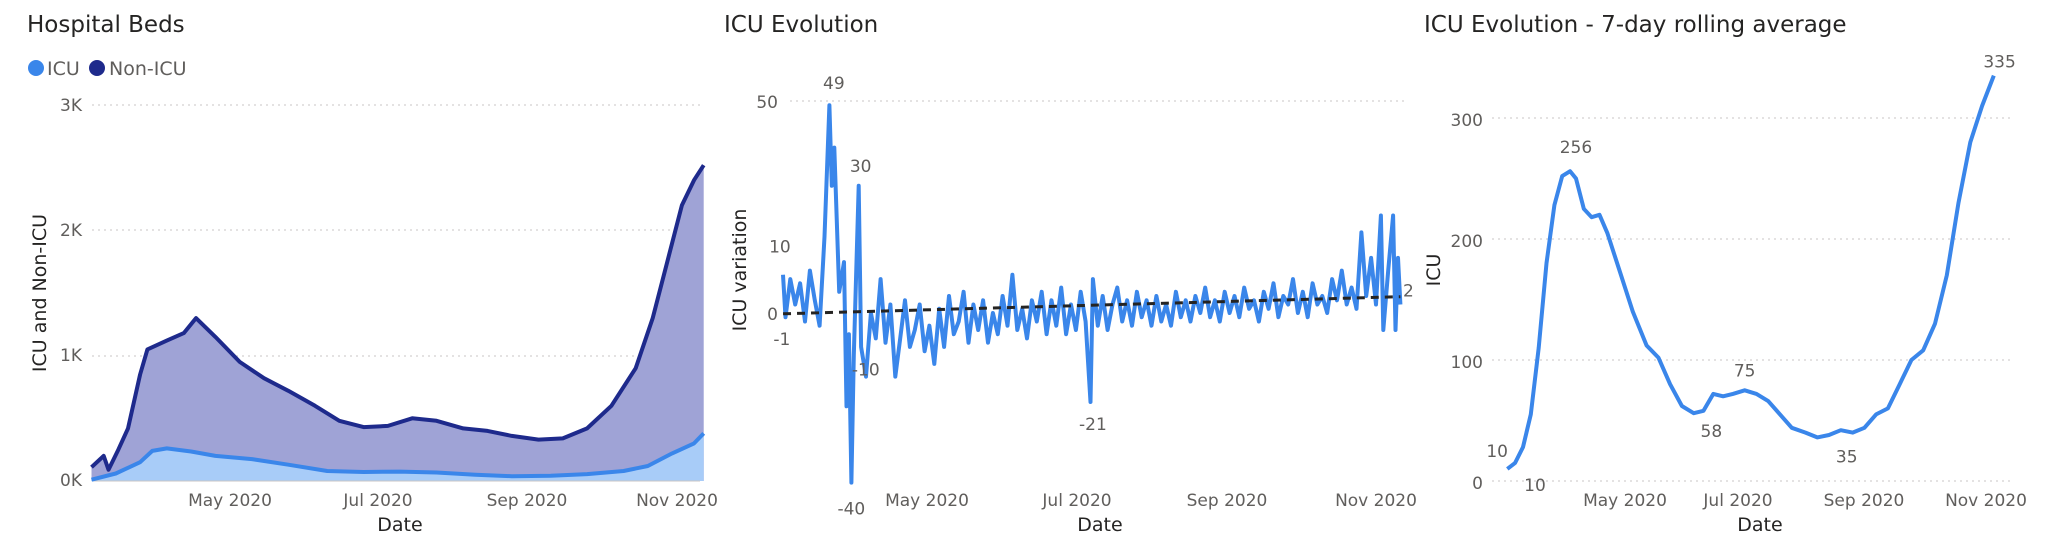 The width and height of the screenshot is (2048, 539). I want to click on y-tick-label: 3K, so click(71, 106).